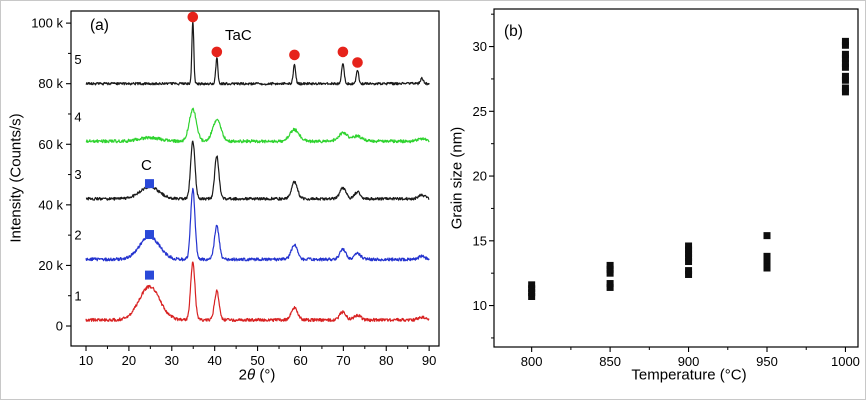 The width and height of the screenshot is (866, 400). I want to click on y-tick-label: 15, so click(480, 240).